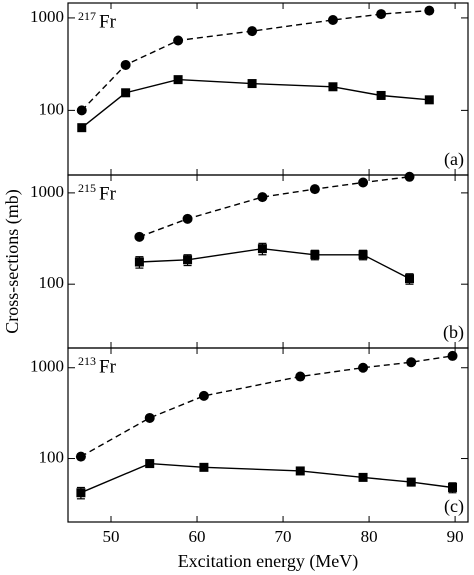 The image size is (474, 575). Describe the element at coordinates (12, 261) in the screenshot. I see `y-axis-title: Cross-sections (mb)` at that location.